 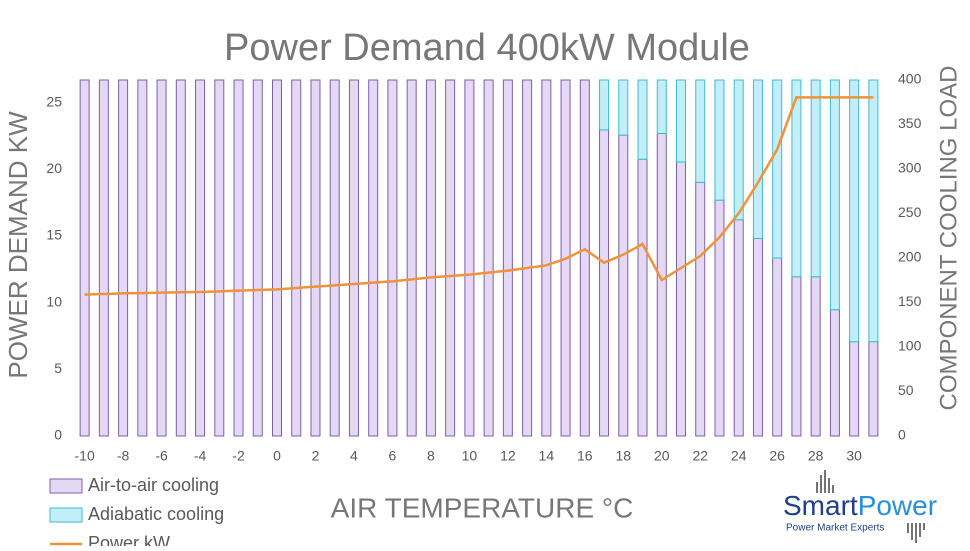 What do you see at coordinates (161, 456) in the screenshot?
I see `x-tick-label: -6` at bounding box center [161, 456].